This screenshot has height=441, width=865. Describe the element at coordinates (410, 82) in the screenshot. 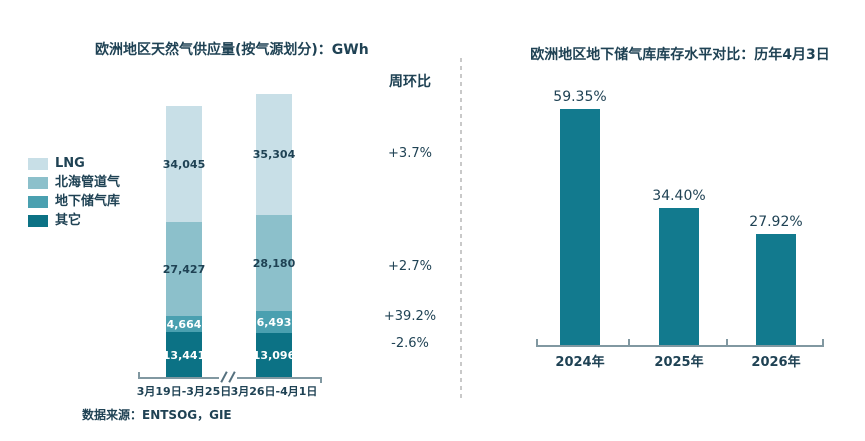

I see `wow-column-header: 周环比` at that location.